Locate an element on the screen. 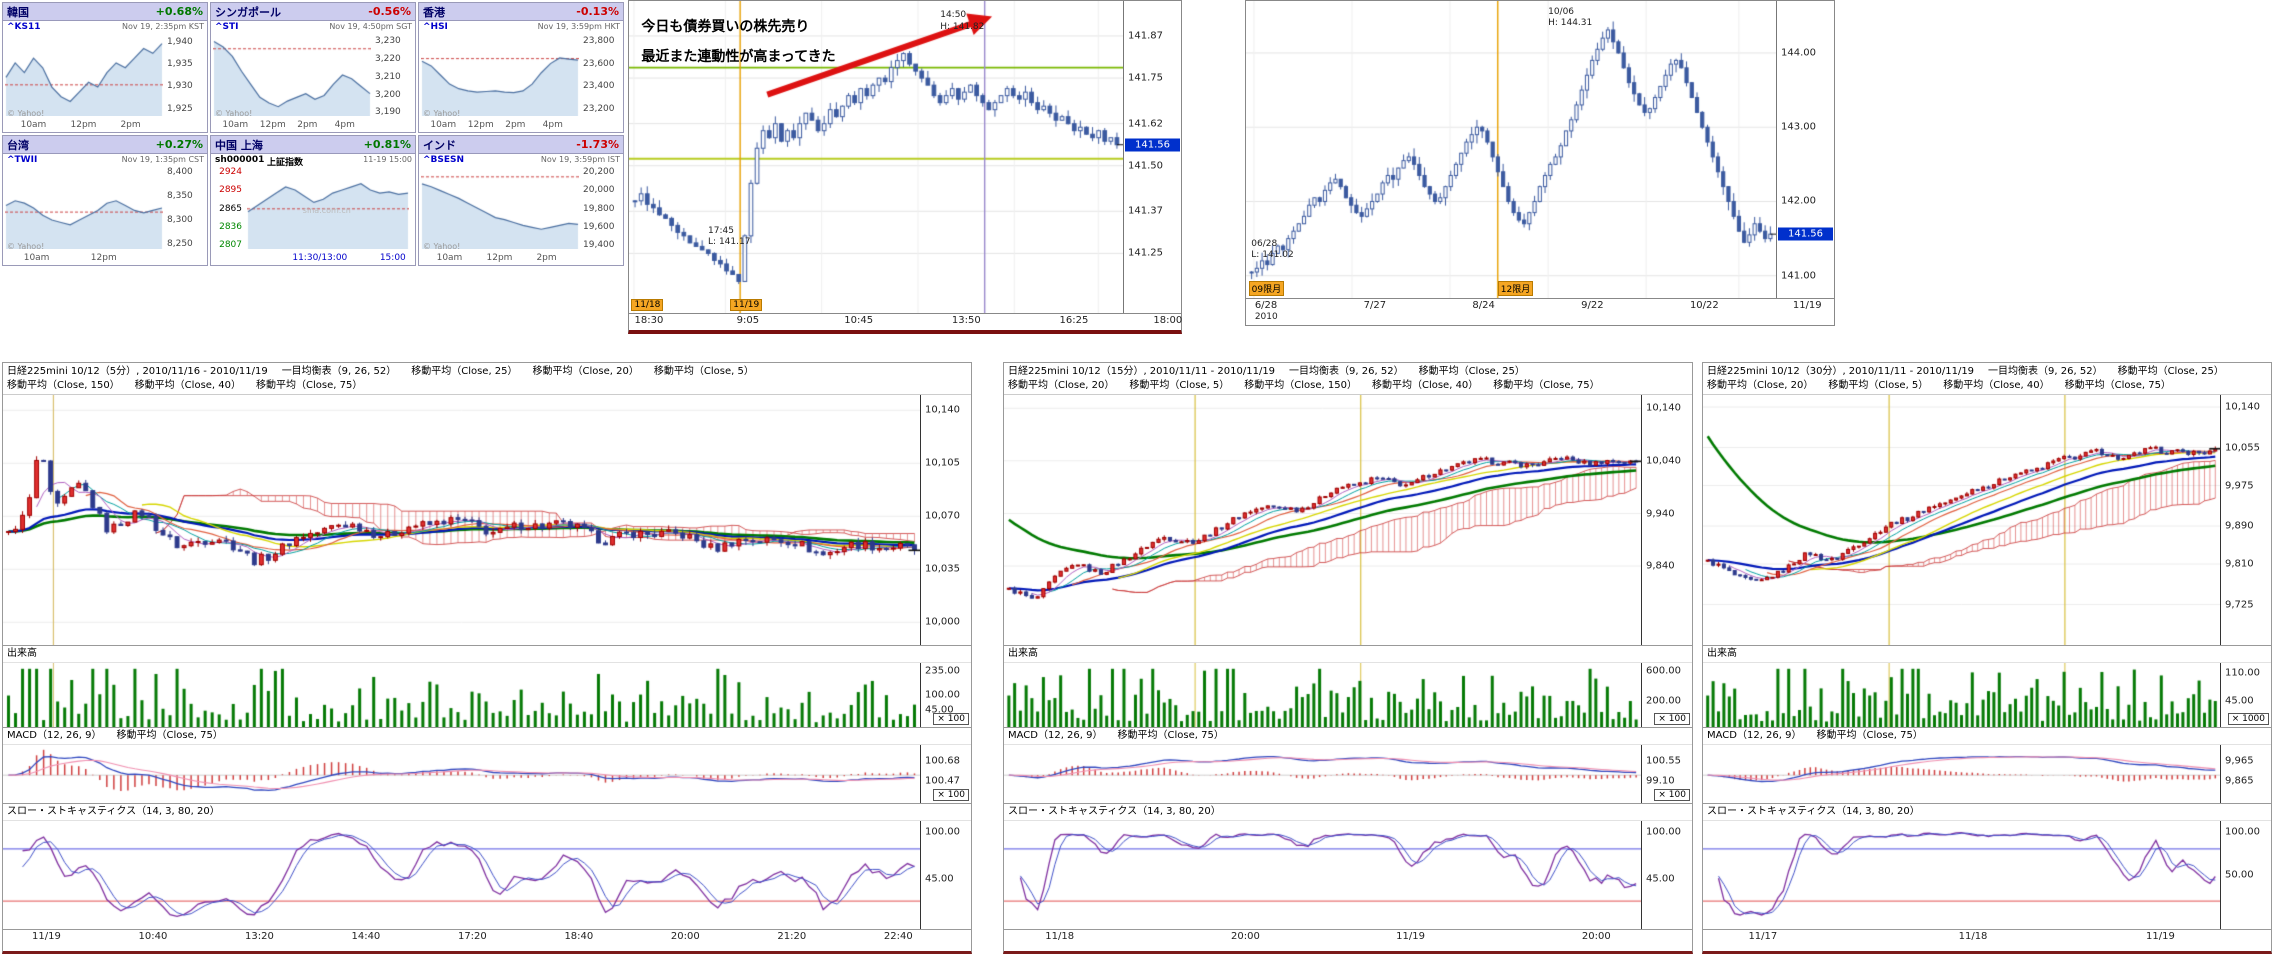 Image resolution: width=2274 pixels, height=966 pixels. market-widget-header: シンガポール -0.56% is located at coordinates (313, 12).